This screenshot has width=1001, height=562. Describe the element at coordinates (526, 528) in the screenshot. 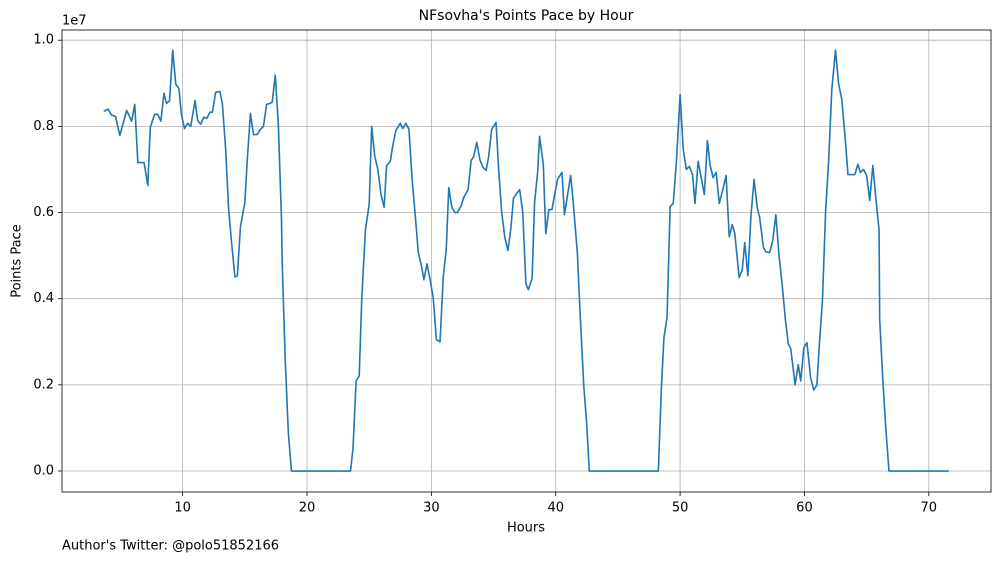

I see `x-axis-label: Hours` at that location.